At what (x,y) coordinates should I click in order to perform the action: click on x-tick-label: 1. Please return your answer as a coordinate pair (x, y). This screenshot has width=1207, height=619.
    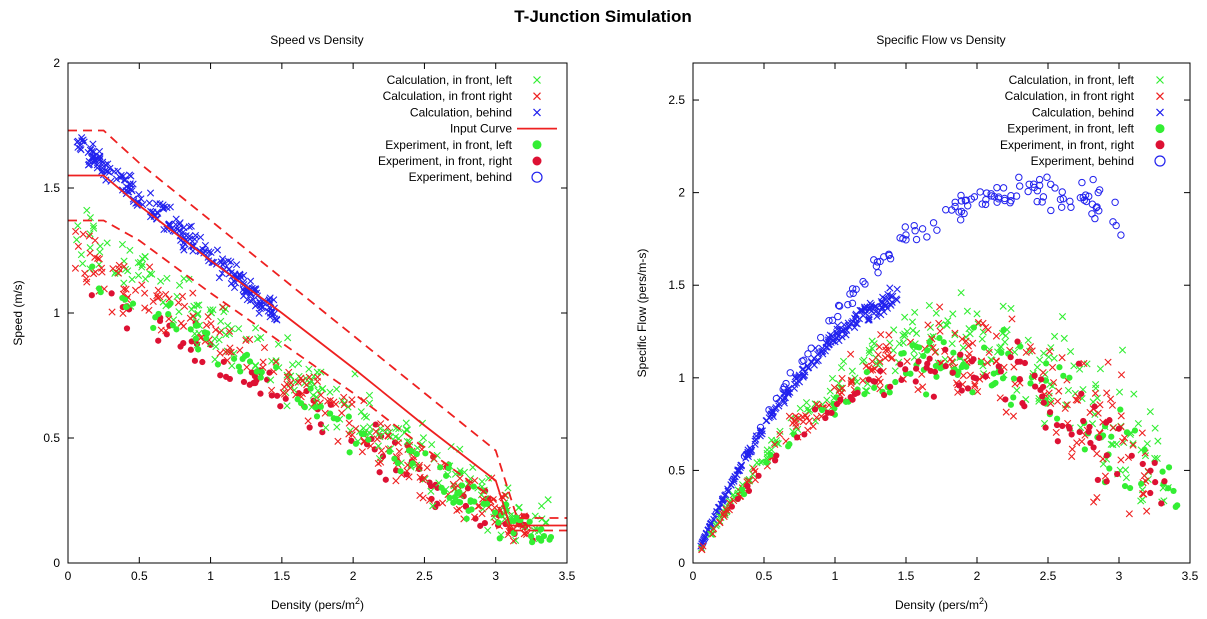
    Looking at the image, I should click on (210, 576).